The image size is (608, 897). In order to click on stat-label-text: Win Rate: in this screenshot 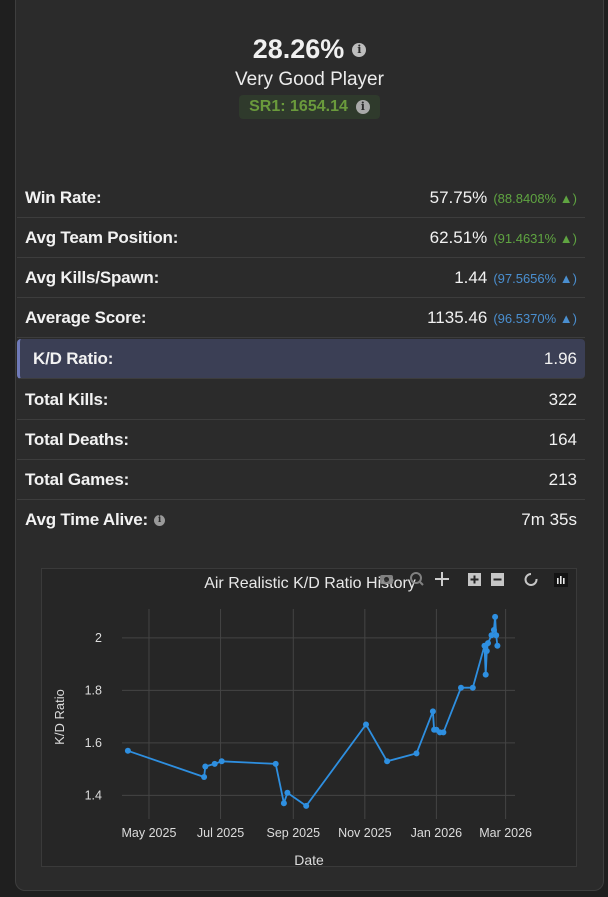, I will do `click(63, 197)`.